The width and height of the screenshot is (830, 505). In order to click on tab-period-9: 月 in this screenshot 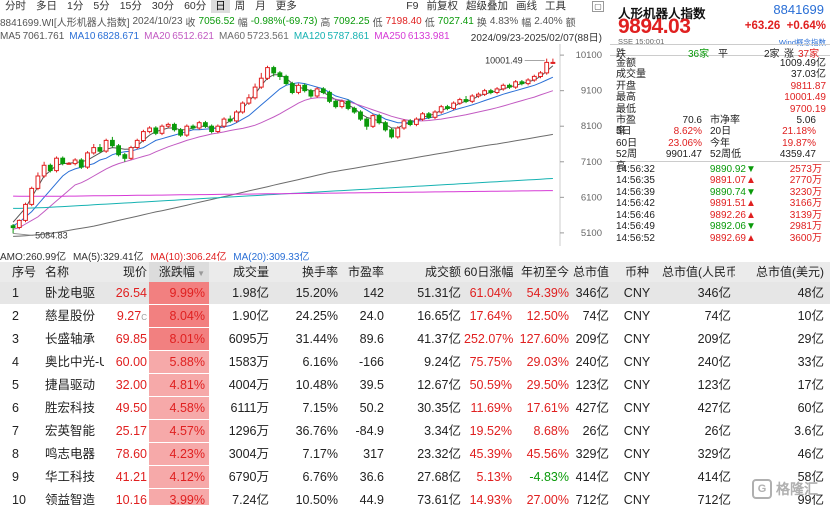, I will do `click(260, 6)`.